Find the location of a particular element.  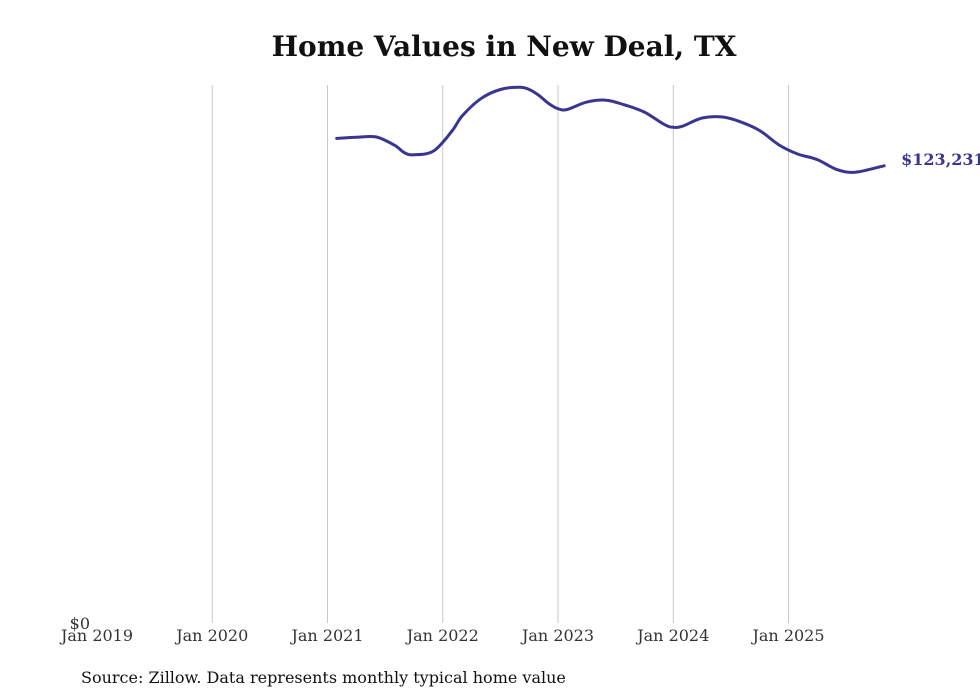

x-tick-label: Jan 2021 is located at coordinates (326, 635).